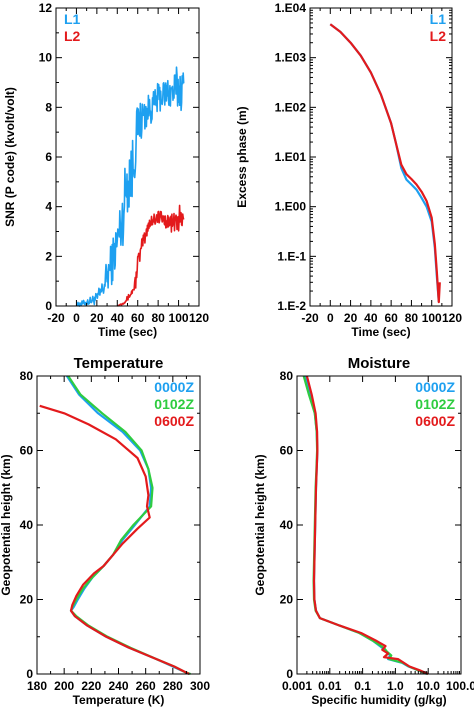  What do you see at coordinates (173, 686) in the screenshot?
I see `x-tick-label: 280` at bounding box center [173, 686].